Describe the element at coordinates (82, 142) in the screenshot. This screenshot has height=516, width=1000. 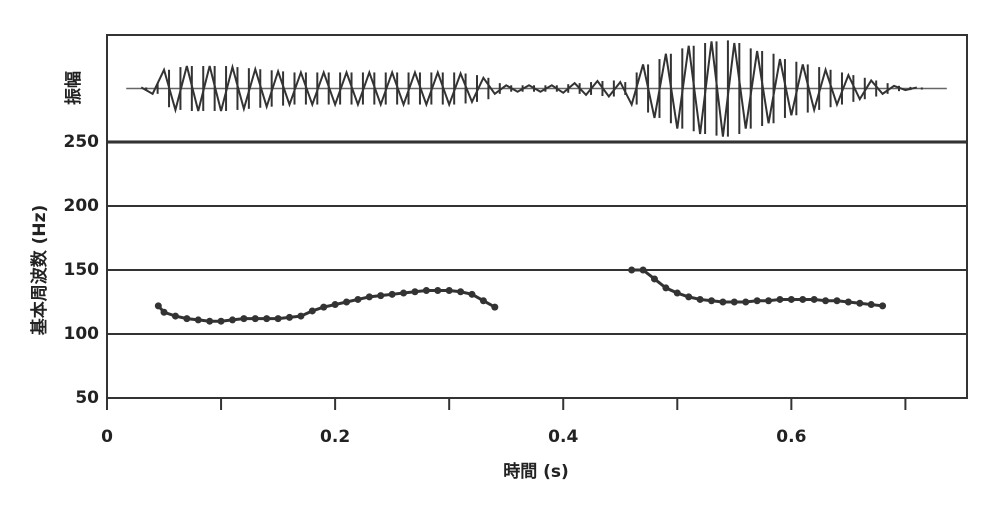
I see `y-tick-label: 250` at that location.